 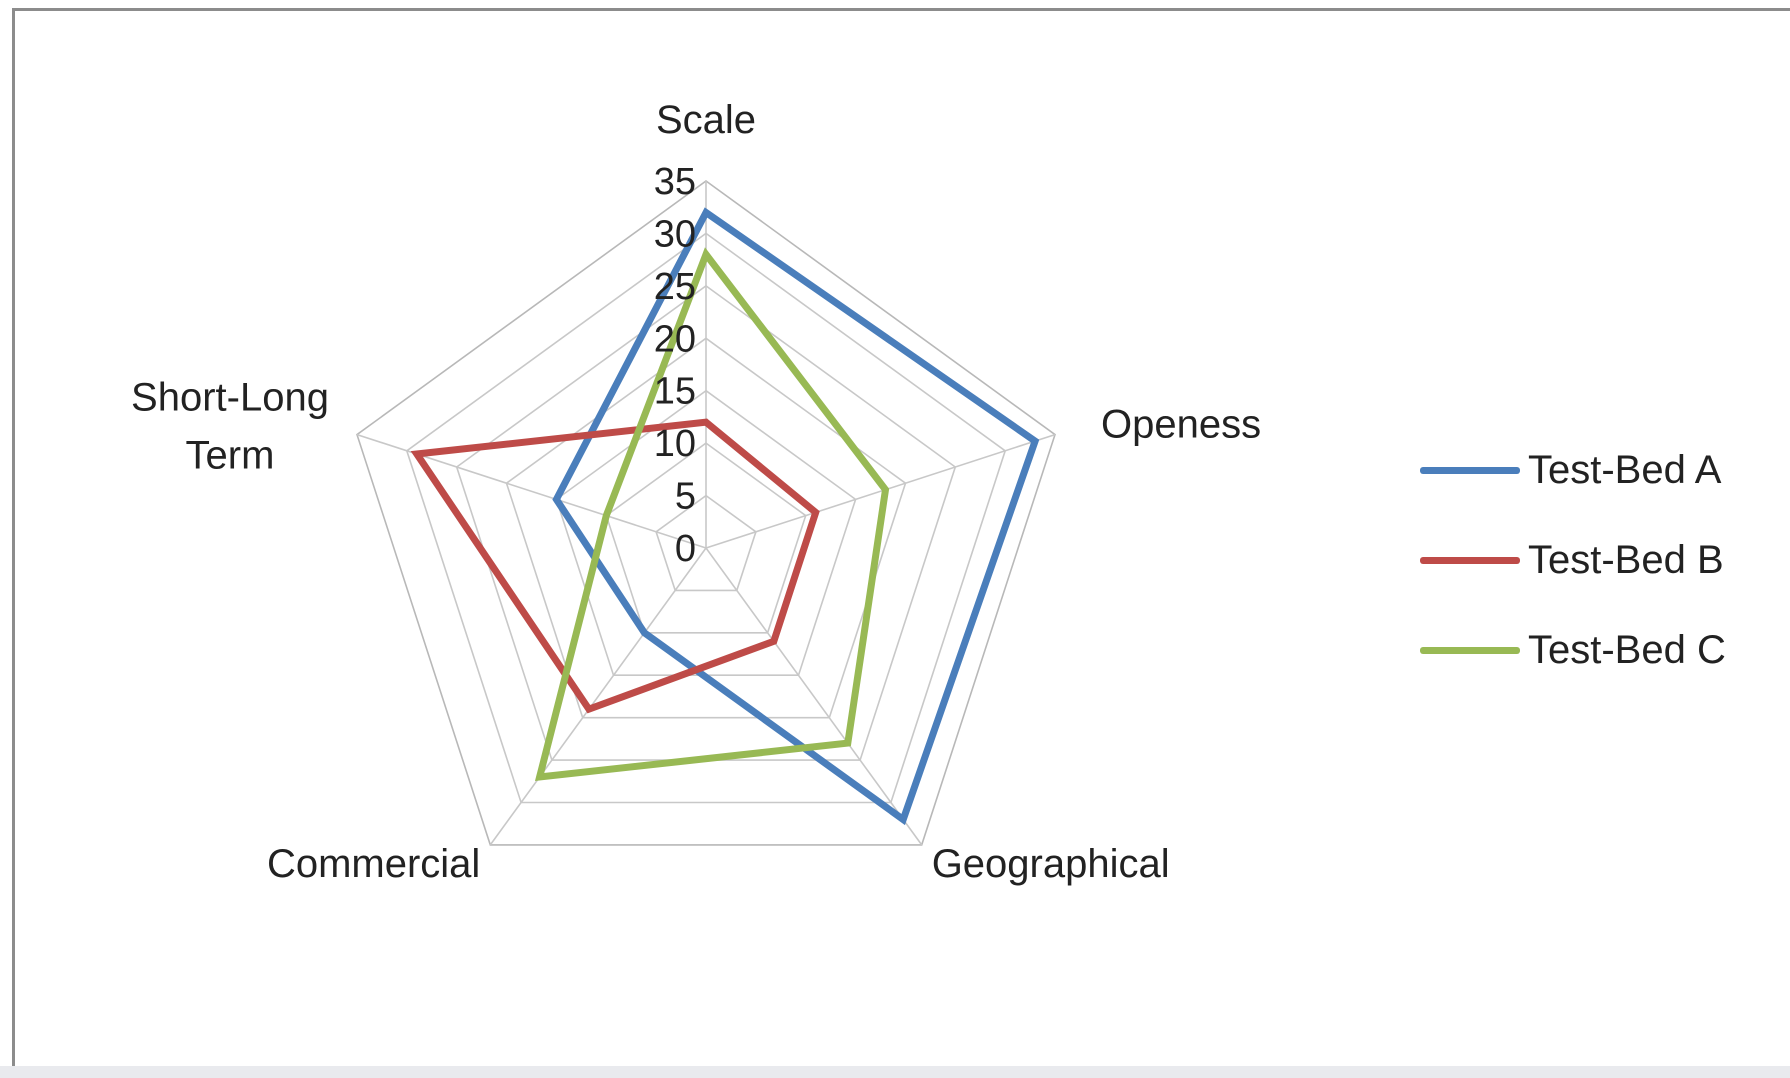 I want to click on legend-item-test-bed-c: Test-Bed C, so click(x=1590, y=650).